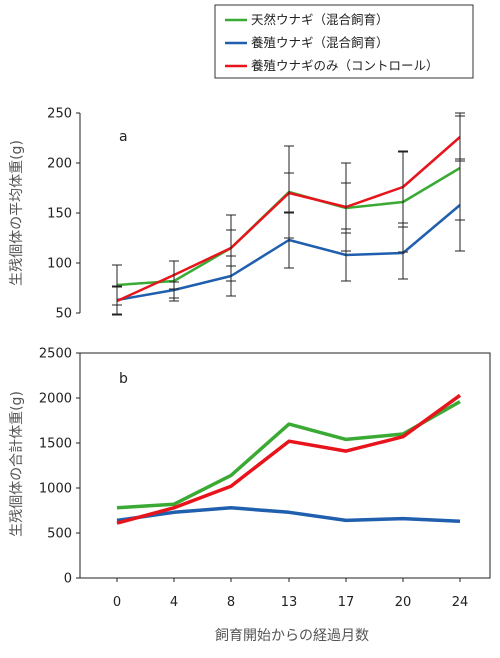 Image resolution: width=500 pixels, height=658 pixels. What do you see at coordinates (292, 636) in the screenshot?
I see `x-axis-label: 飼育開始からの経過月数` at bounding box center [292, 636].